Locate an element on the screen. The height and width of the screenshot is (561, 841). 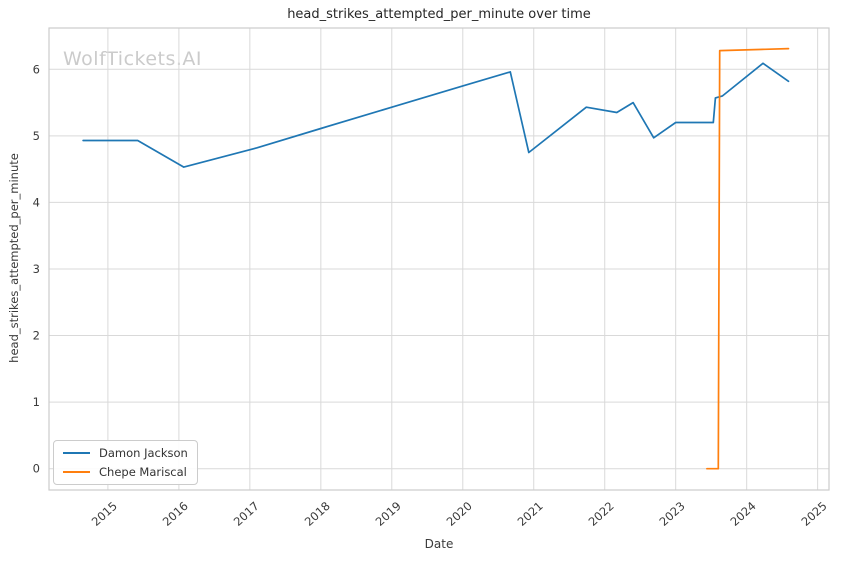
svg-text: 0 is located at coordinates (36, 469).